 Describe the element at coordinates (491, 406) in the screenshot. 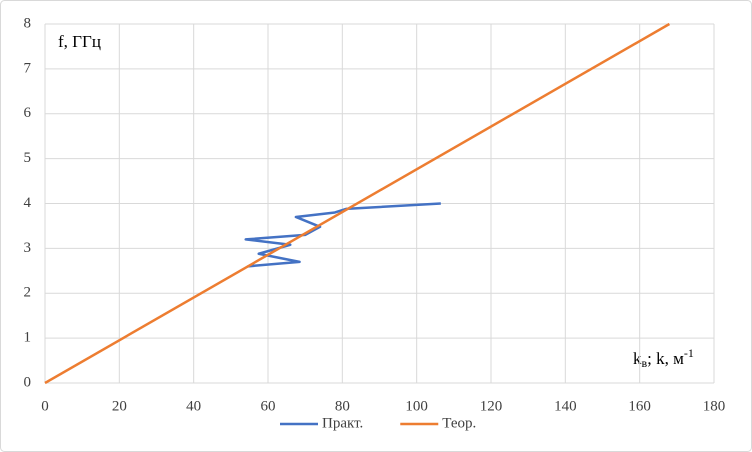

I see `x-tick-label: 120` at that location.